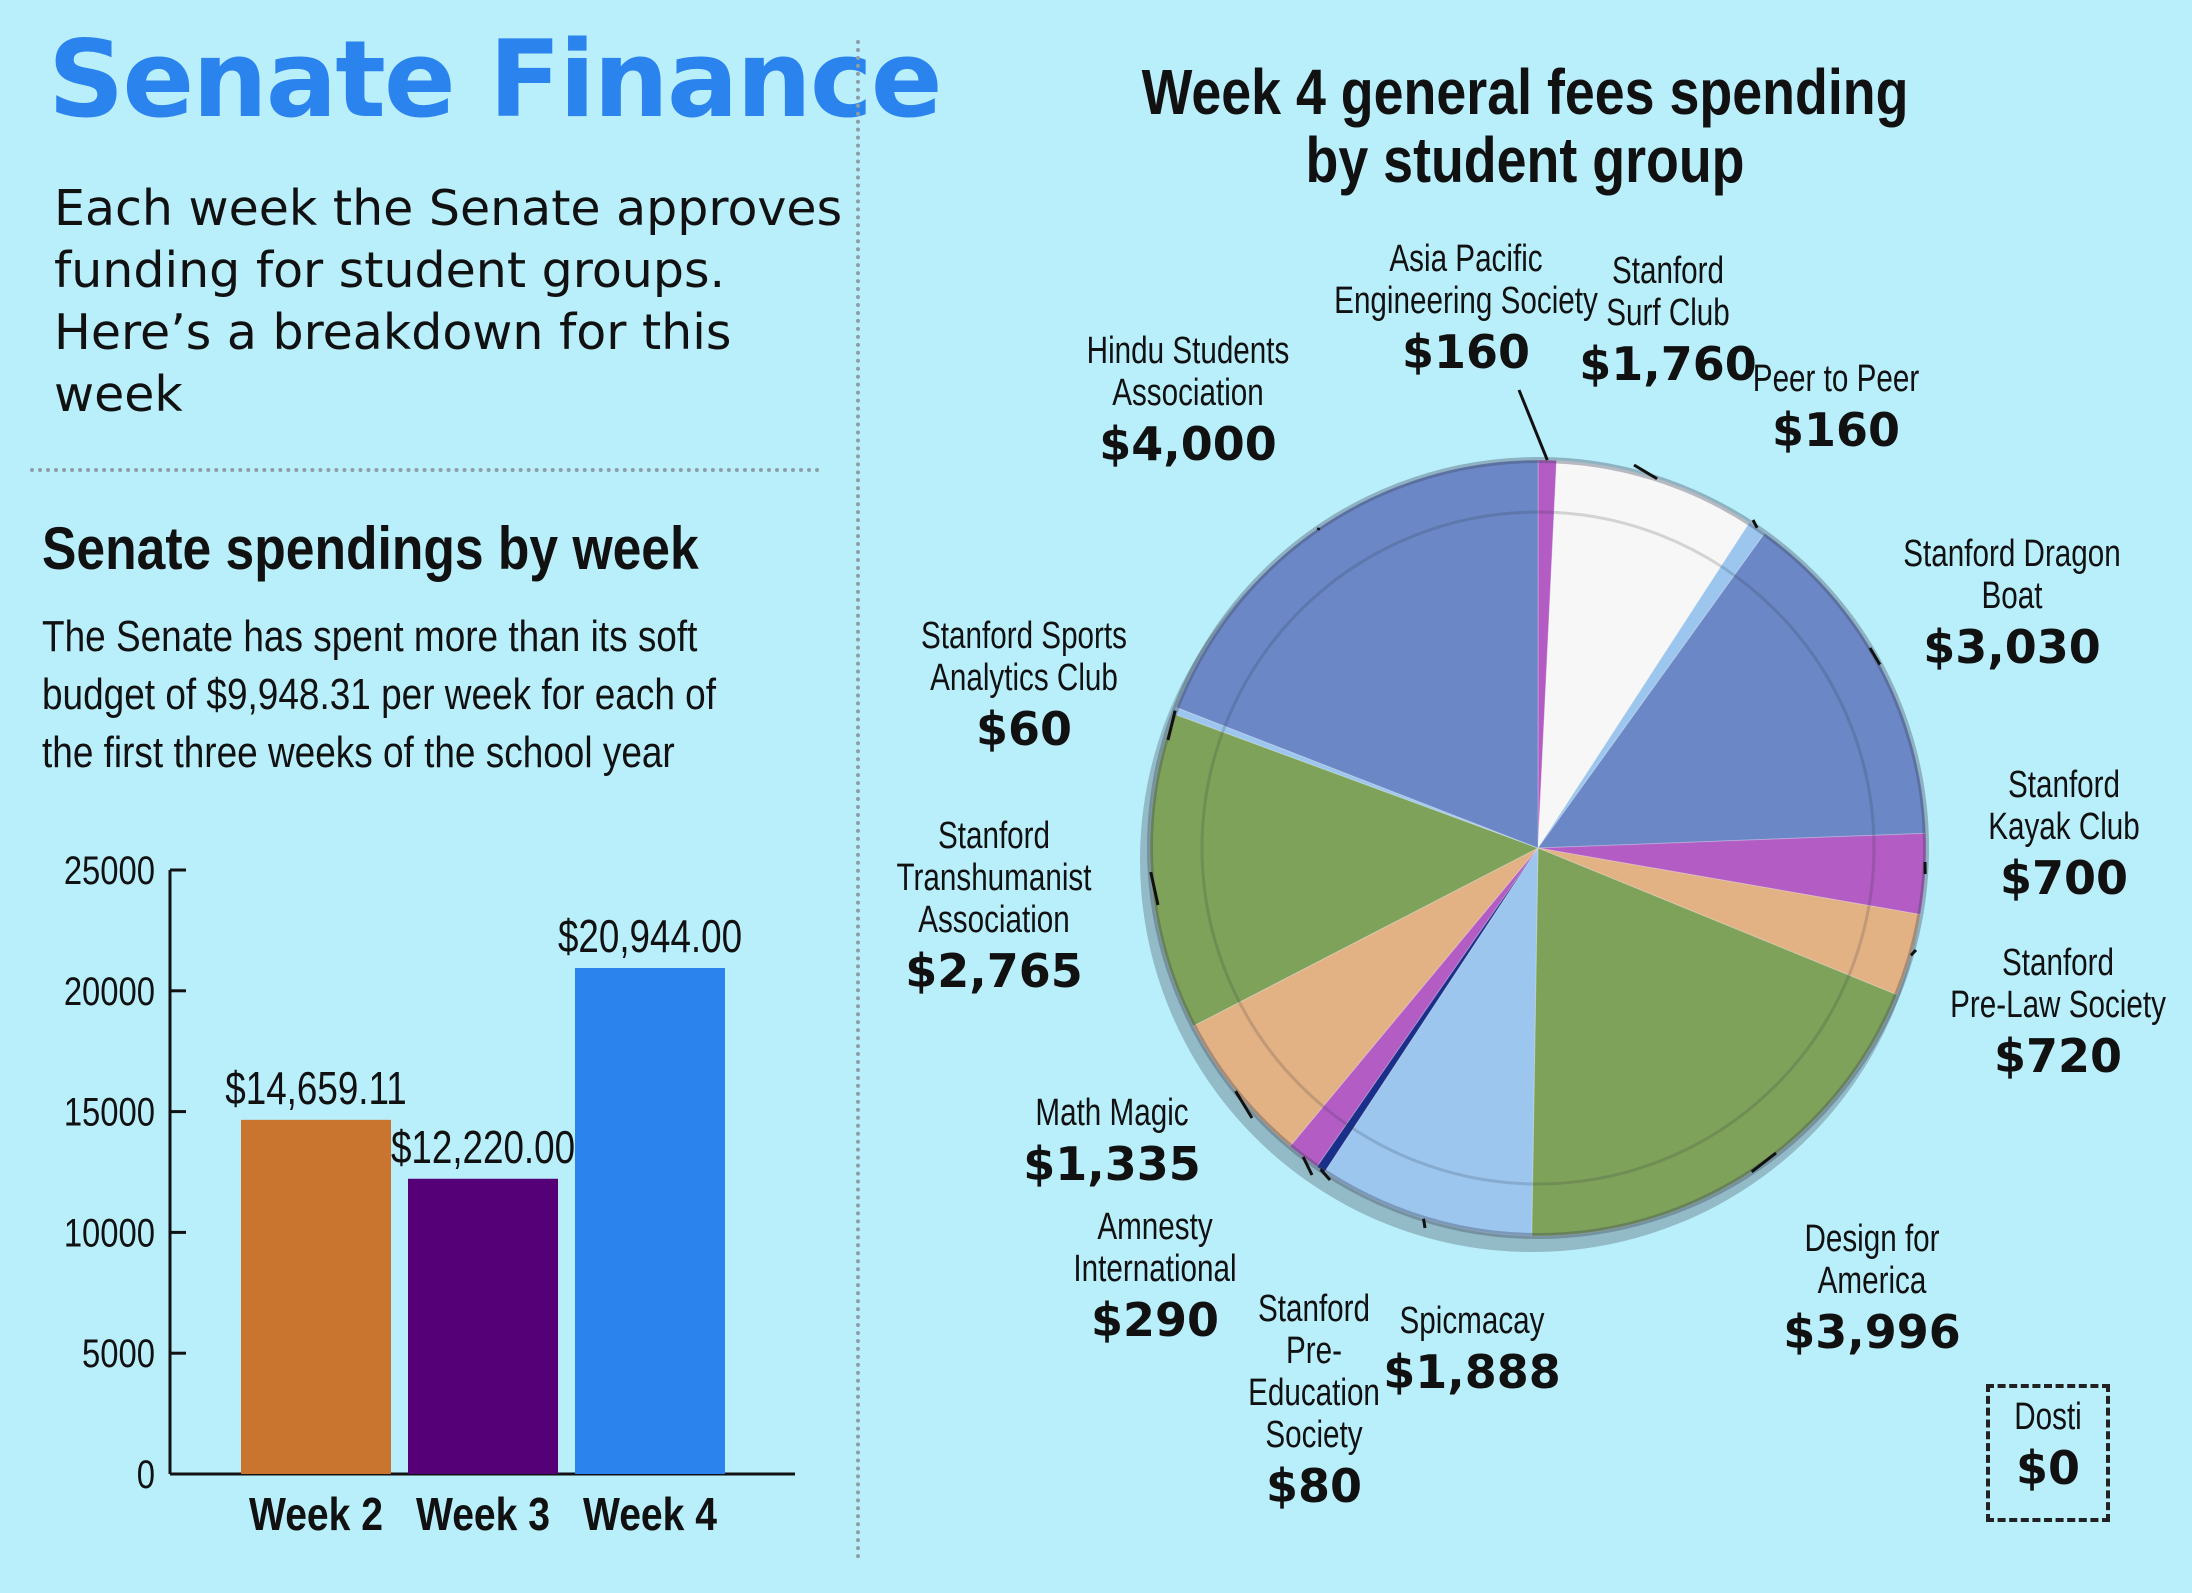 Image resolution: width=2192 pixels, height=1593 pixels. What do you see at coordinates (2064, 878) in the screenshot?
I see `pie-label-value: $700` at bounding box center [2064, 878].